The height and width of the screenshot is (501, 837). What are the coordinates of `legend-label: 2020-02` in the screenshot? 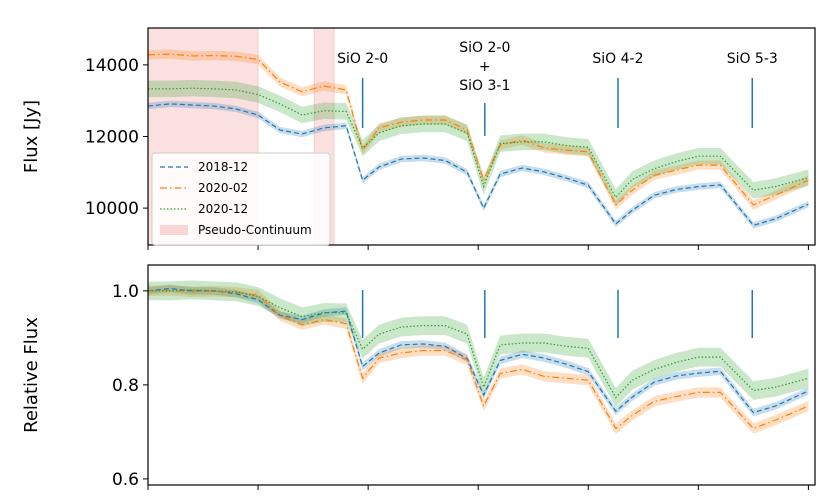 It's located at (223, 188).